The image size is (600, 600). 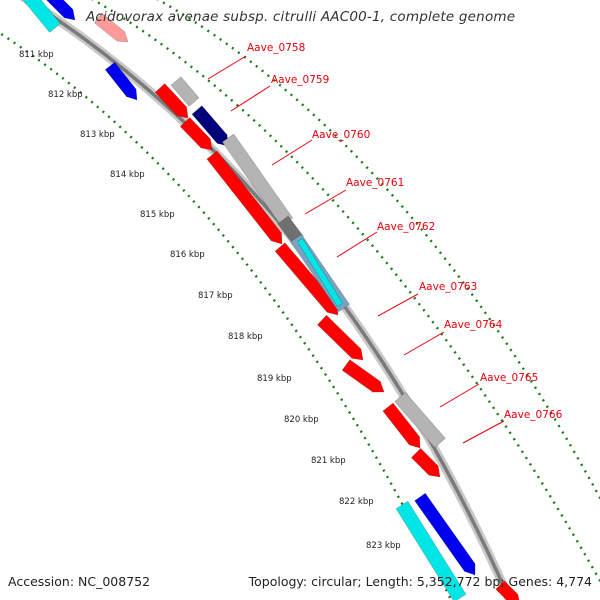 What do you see at coordinates (215, 296) in the screenshot?
I see `kbp-tick-label: 817 kbp` at bounding box center [215, 296].